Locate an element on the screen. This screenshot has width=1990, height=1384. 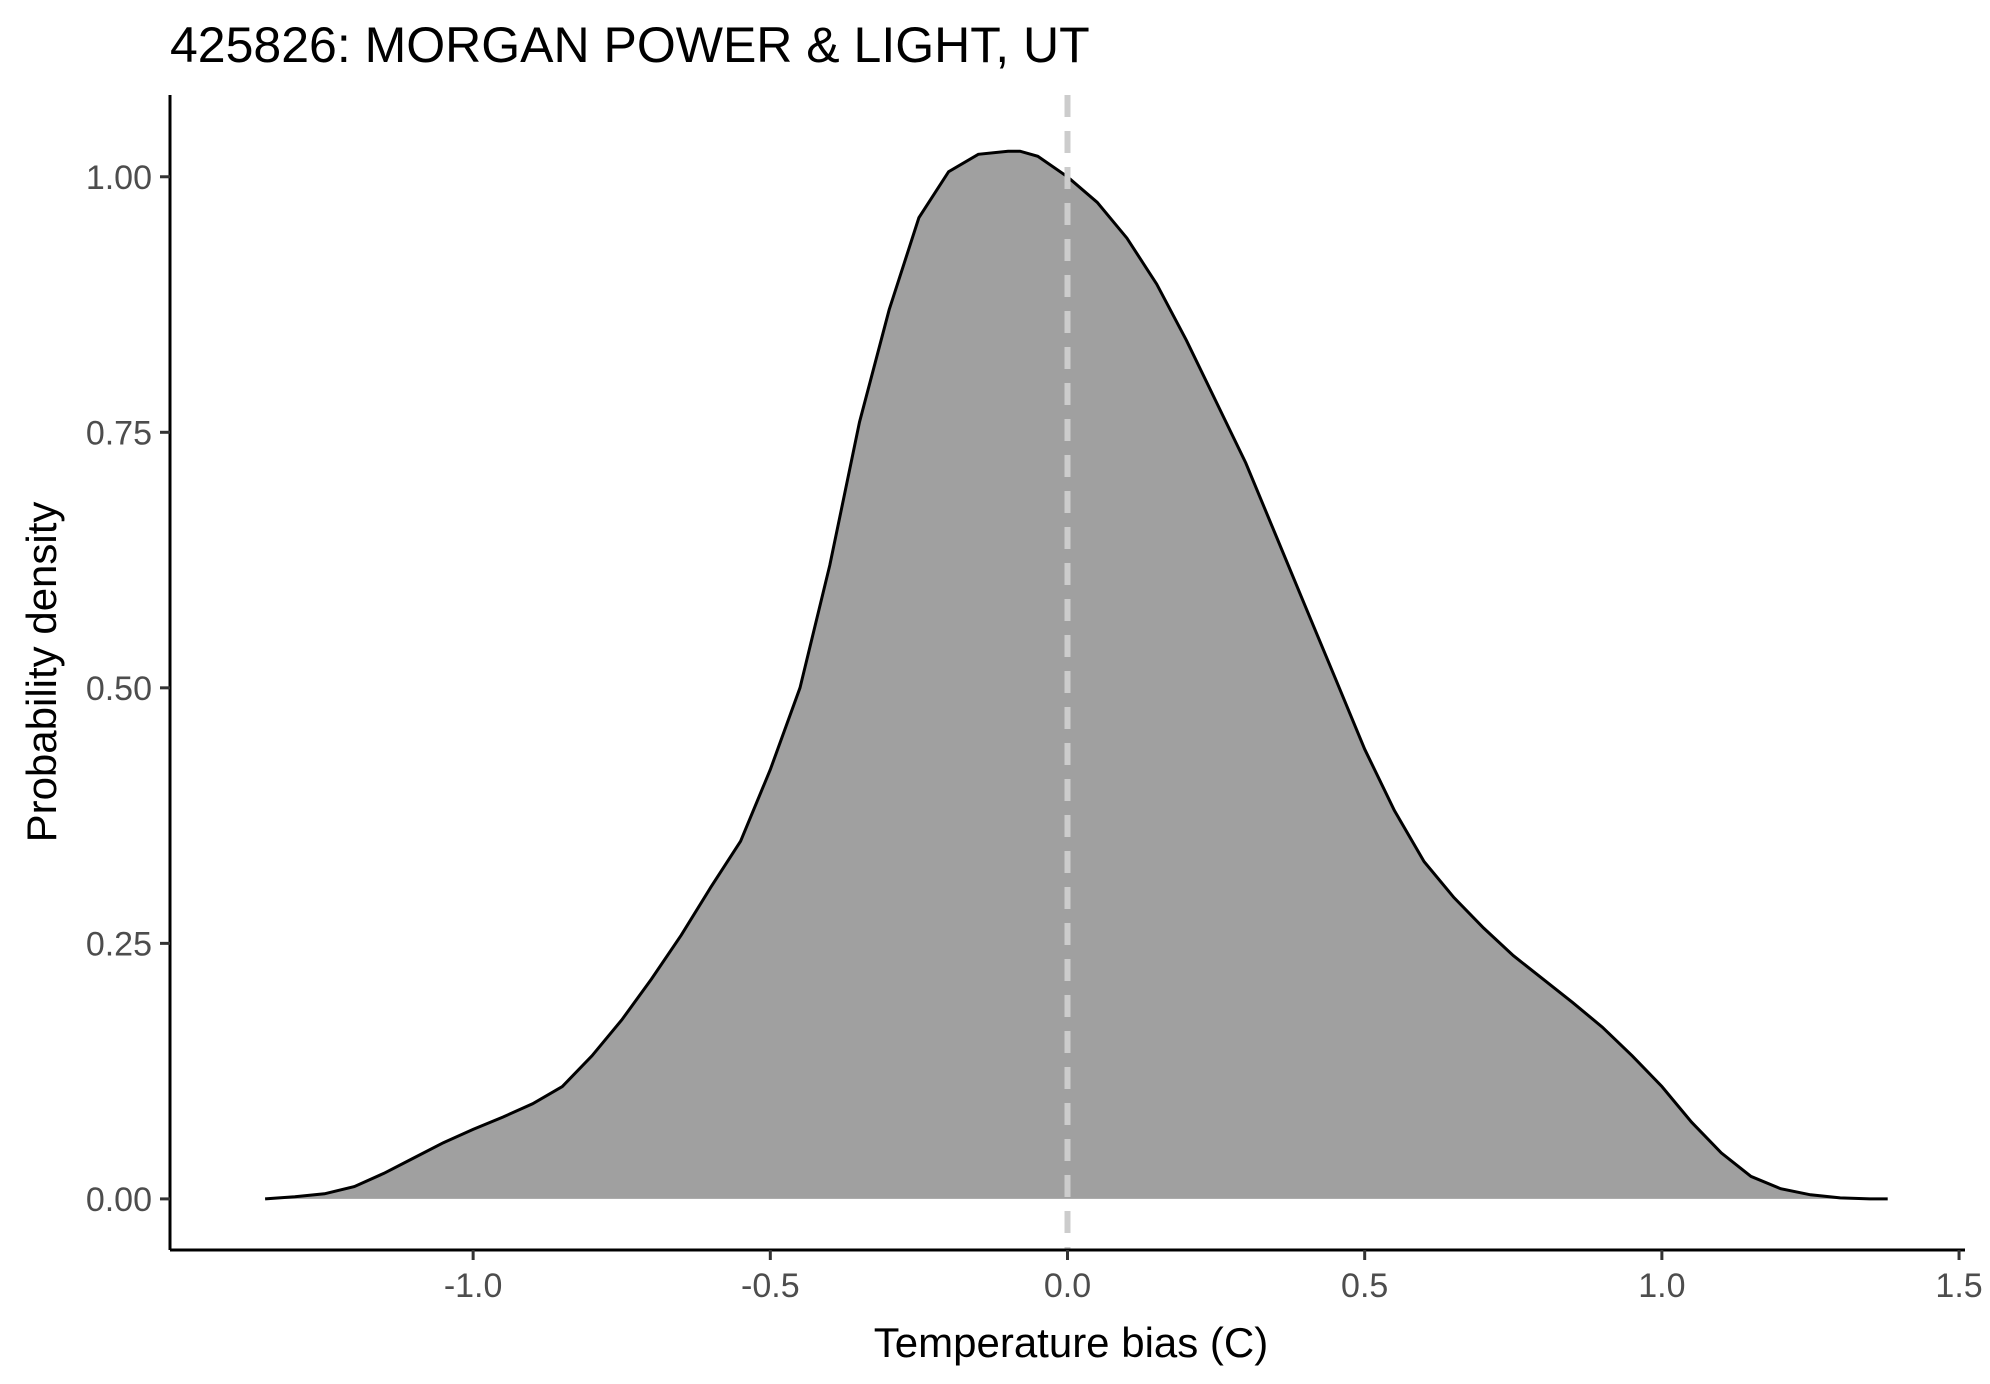
y-tick-label: 0.25 is located at coordinates (119, 944).